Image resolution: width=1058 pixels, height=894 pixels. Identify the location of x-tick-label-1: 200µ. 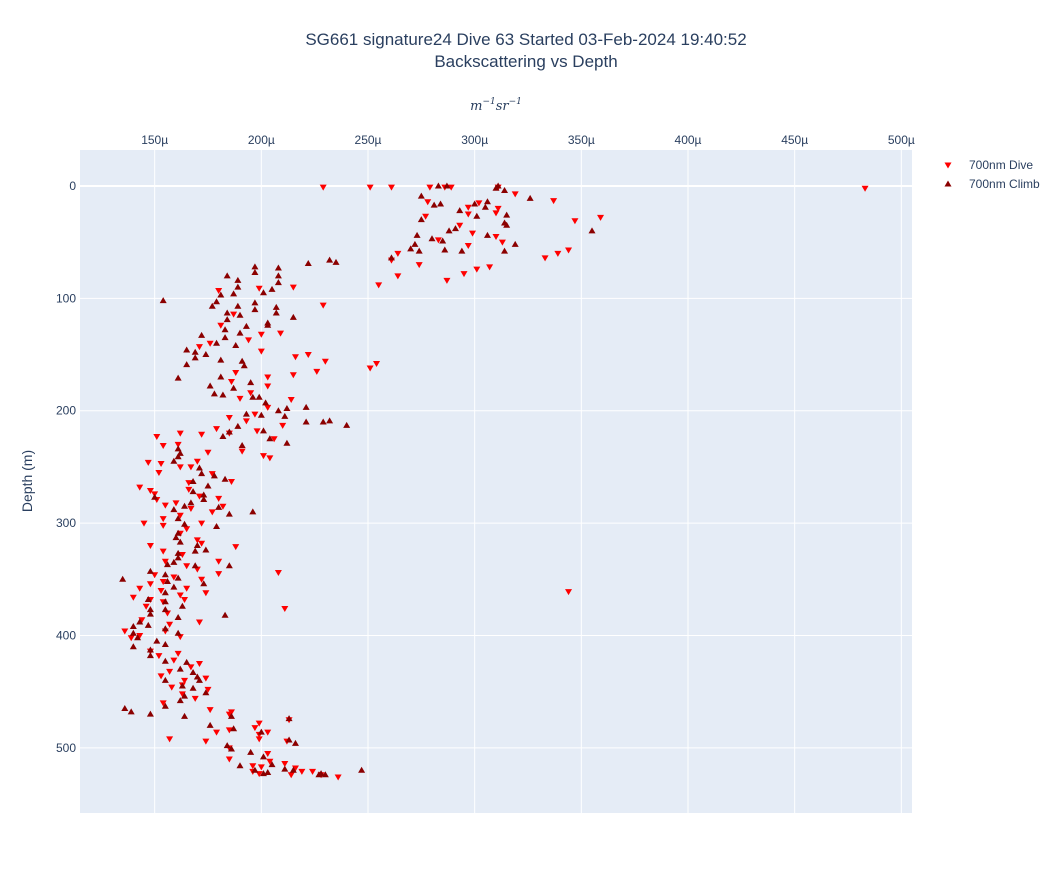
(261, 140).